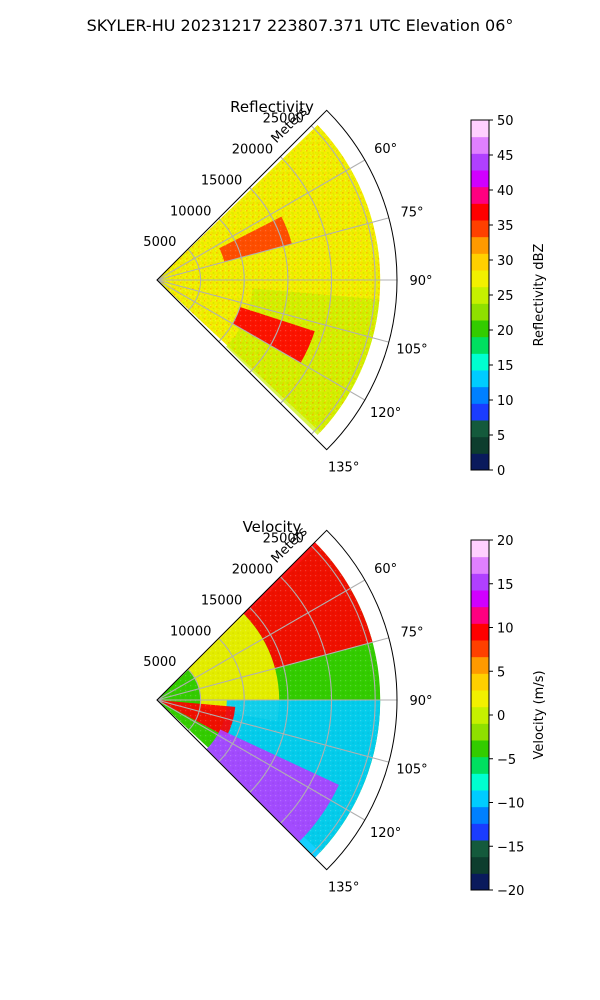  I want to click on angular-tick-label: 135°, so click(343, 468).